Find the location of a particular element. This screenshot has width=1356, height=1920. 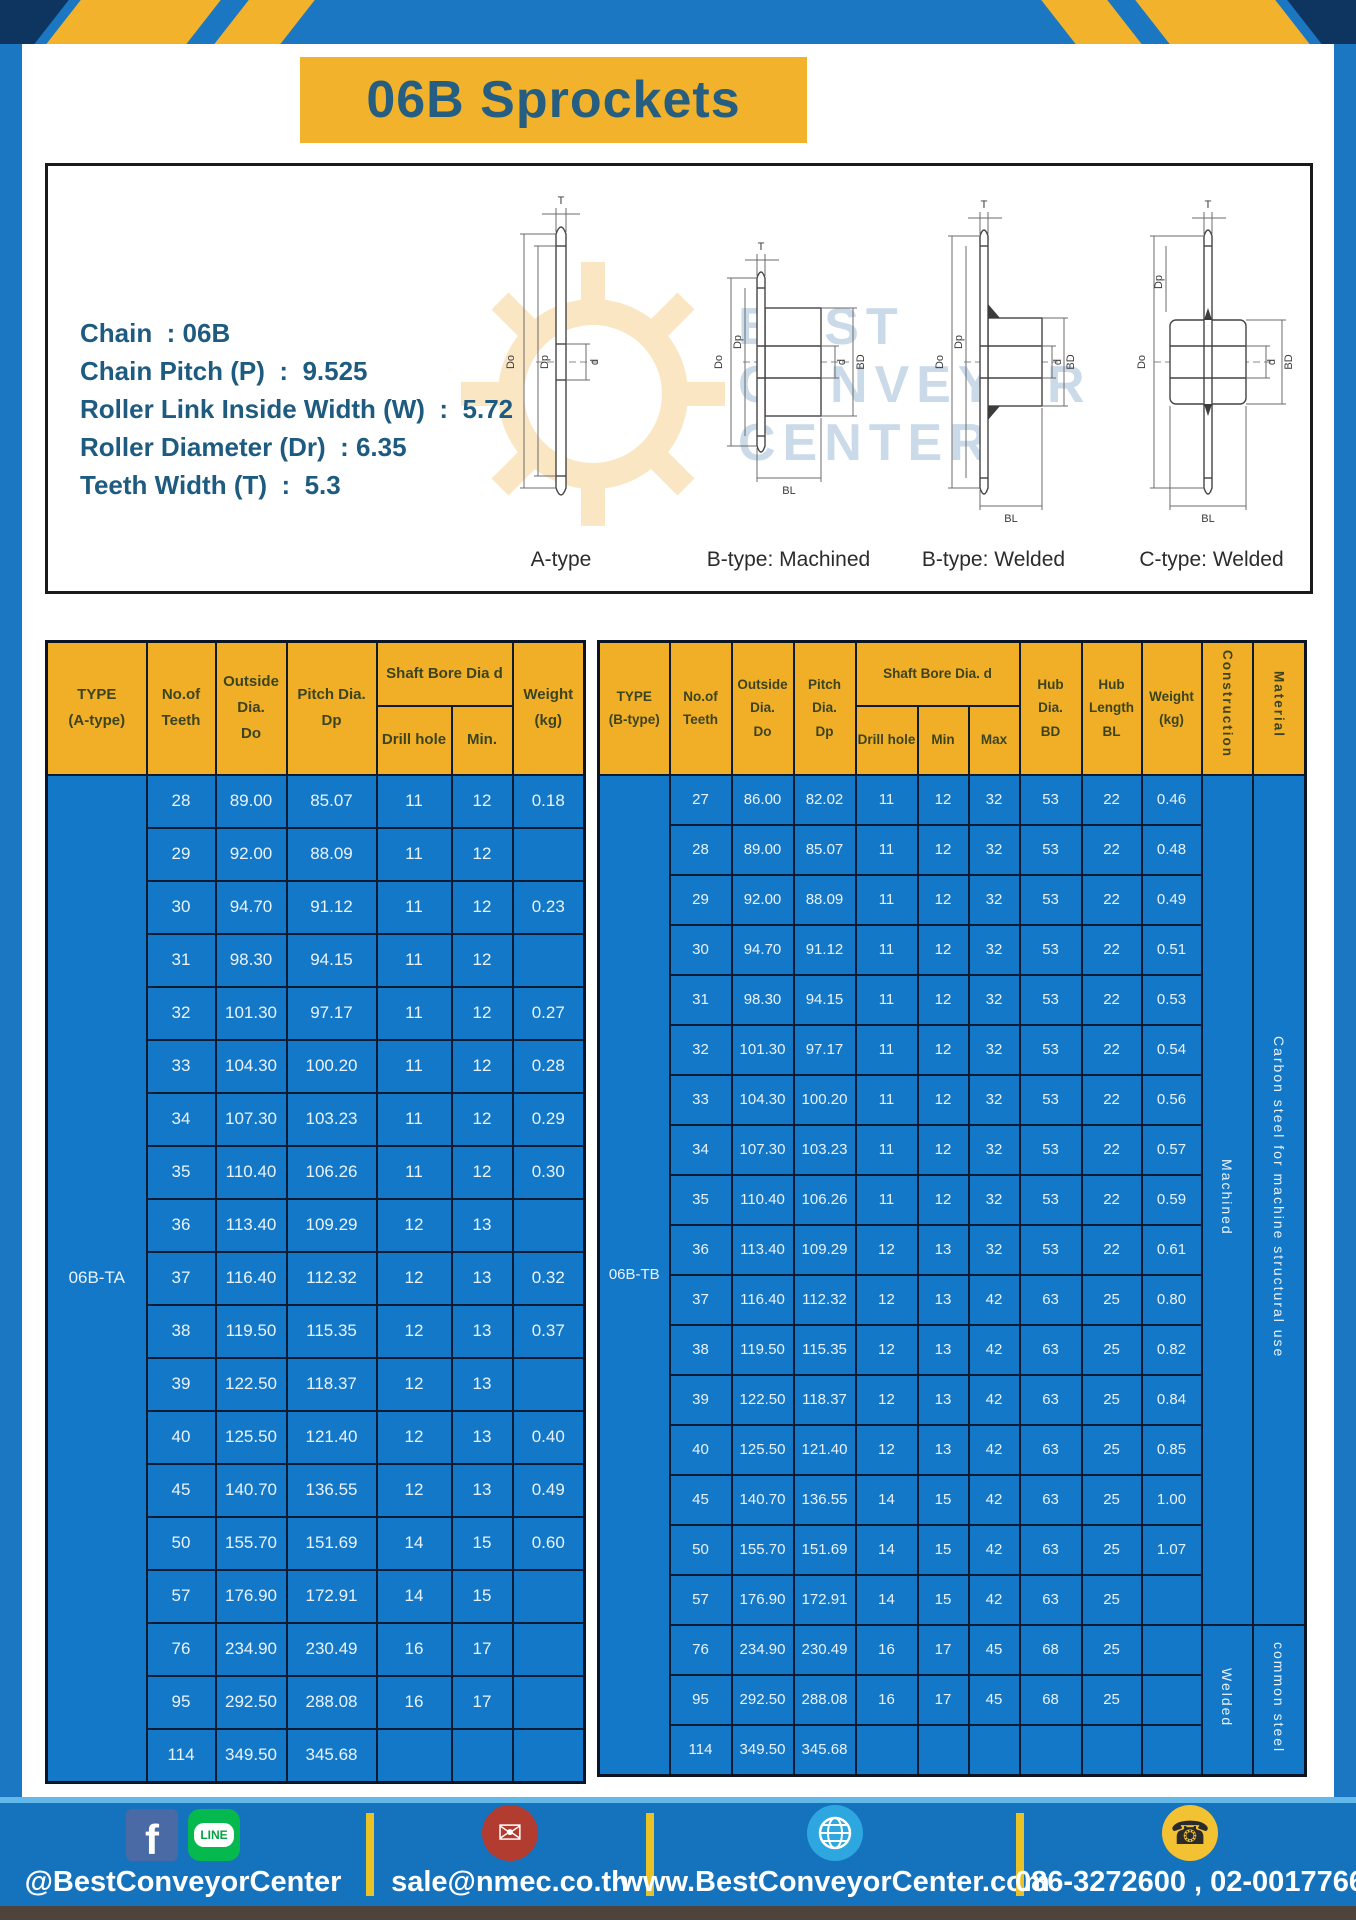

table-cell: 151.69 is located at coordinates (824, 1549).